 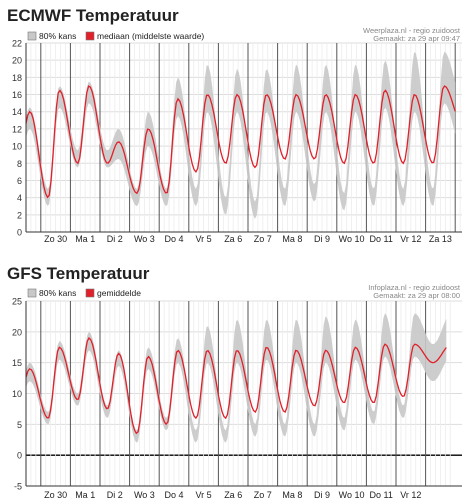 What do you see at coordinates (19, 181) in the screenshot?
I see `y-tick-label: 6` at bounding box center [19, 181].